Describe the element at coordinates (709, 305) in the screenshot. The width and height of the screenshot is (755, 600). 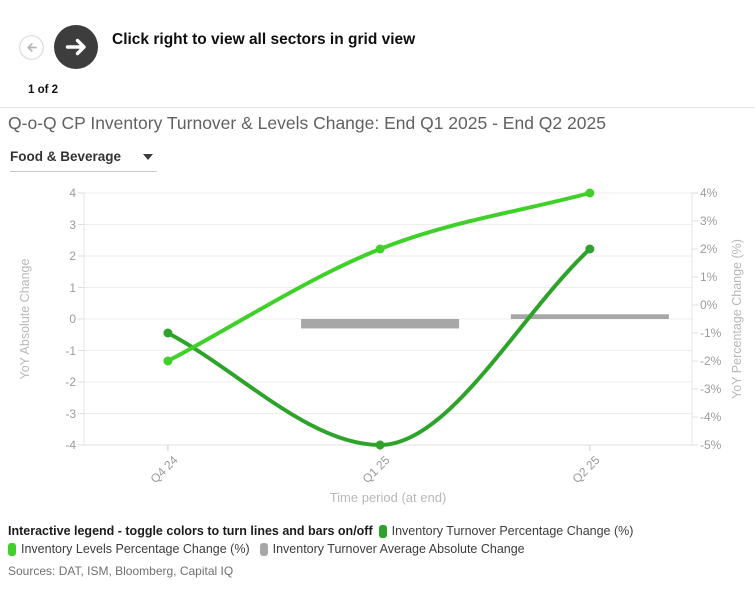
I see `axis-tick-label: 0%` at that location.